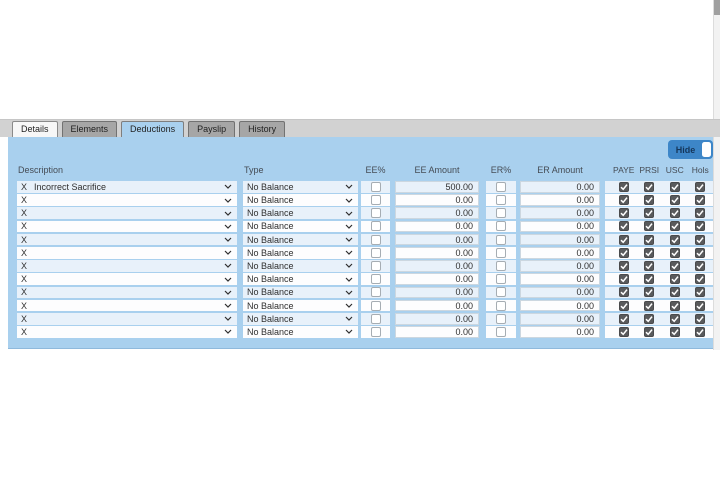 Image resolution: width=720 pixels, height=495 pixels. I want to click on tab-details: Details, so click(35, 129).